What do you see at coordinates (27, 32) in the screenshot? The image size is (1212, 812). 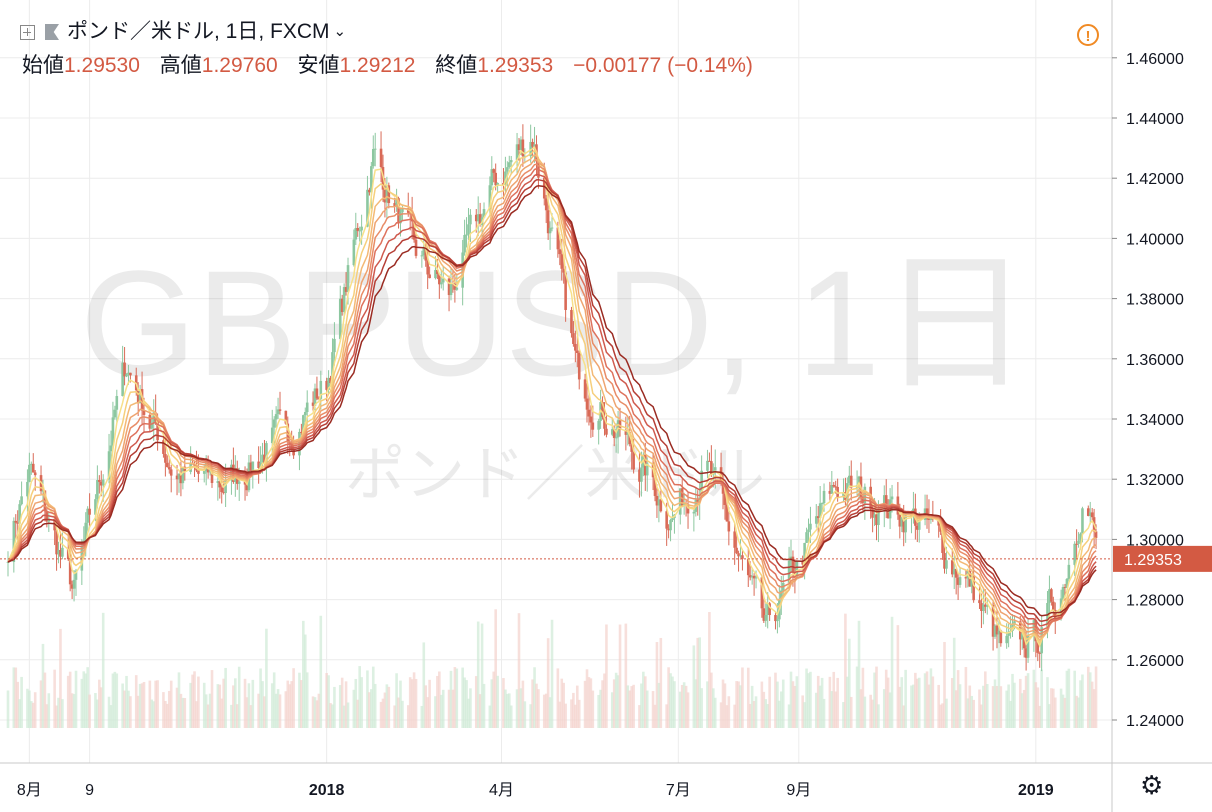 I see `plus-square-icon` at bounding box center [27, 32].